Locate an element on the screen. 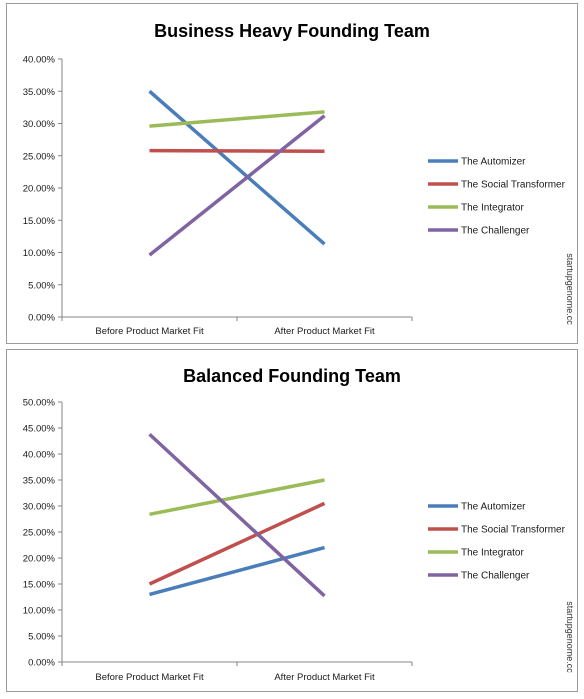 The width and height of the screenshot is (584, 699). y-tick-label: 50.00% is located at coordinates (39, 403).